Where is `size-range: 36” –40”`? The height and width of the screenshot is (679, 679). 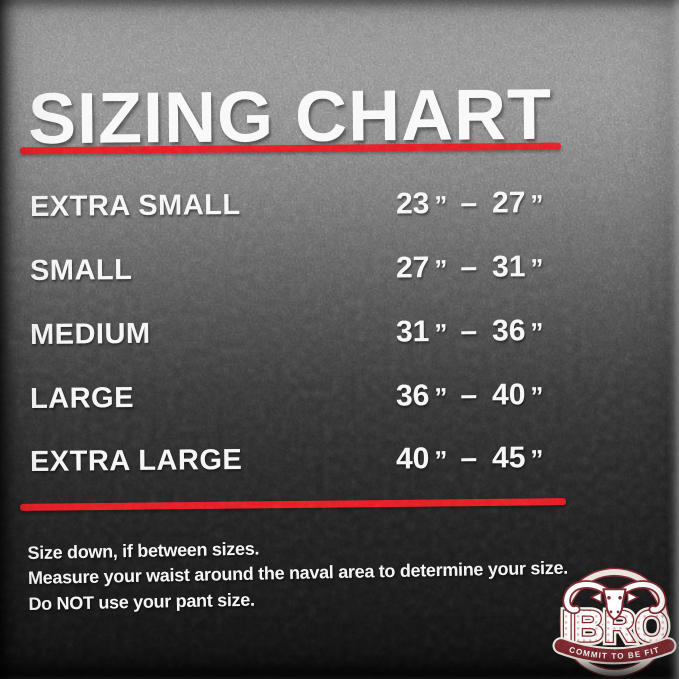 size-range: 36” –40” is located at coordinates (470, 396).